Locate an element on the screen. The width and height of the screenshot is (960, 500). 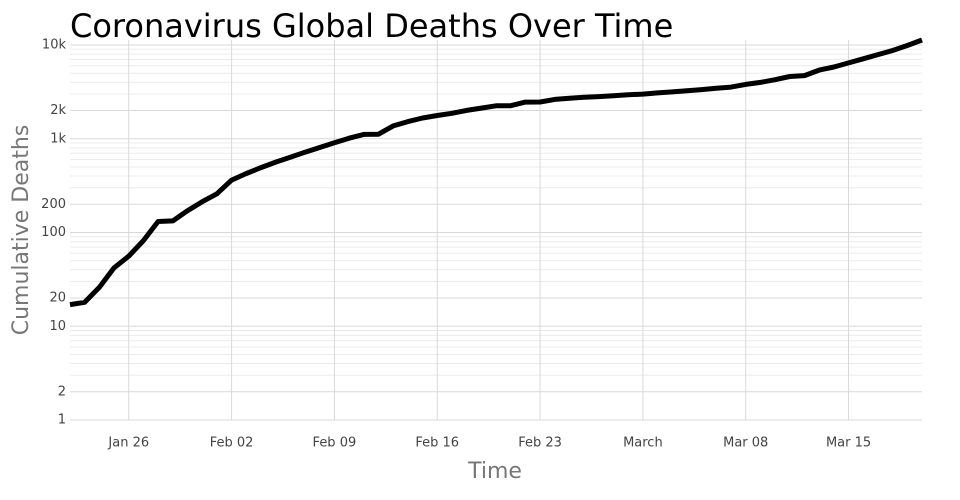
y-tick-label: 100 is located at coordinates (53, 232).